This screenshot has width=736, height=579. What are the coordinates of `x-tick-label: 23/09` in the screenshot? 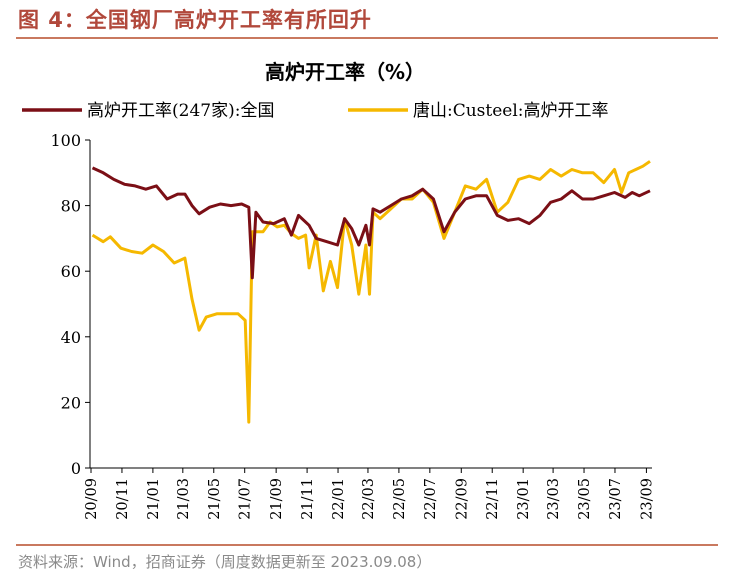 It's located at (647, 499).